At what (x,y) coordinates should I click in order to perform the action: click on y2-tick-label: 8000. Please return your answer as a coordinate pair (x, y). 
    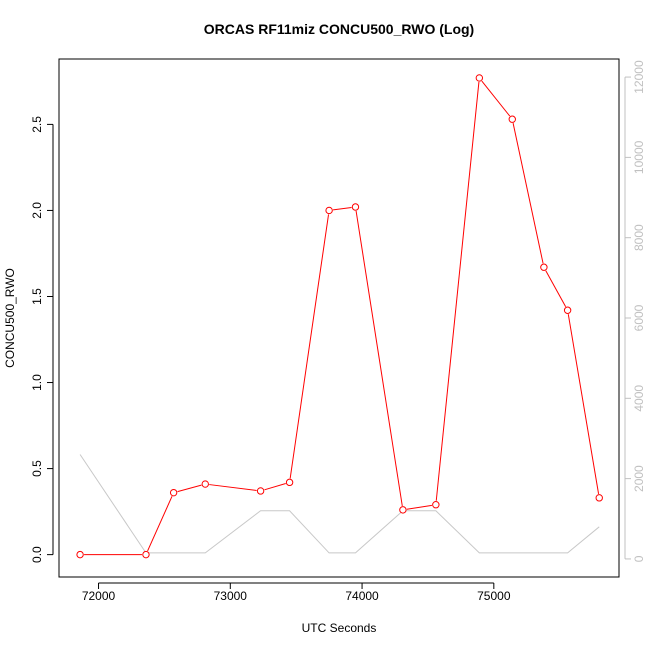
    Looking at the image, I should click on (639, 237).